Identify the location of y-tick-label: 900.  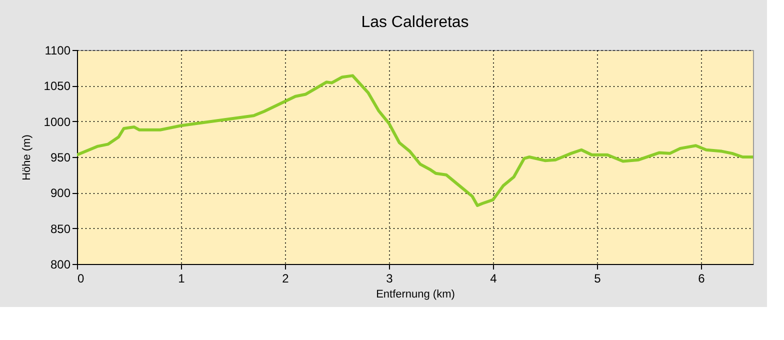
(60, 193).